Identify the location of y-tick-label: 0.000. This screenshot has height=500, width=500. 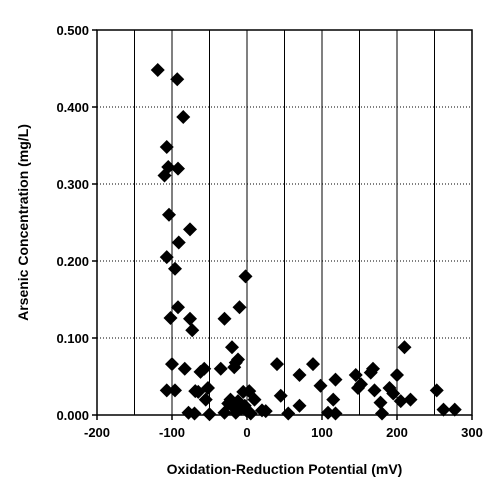
(72, 415).